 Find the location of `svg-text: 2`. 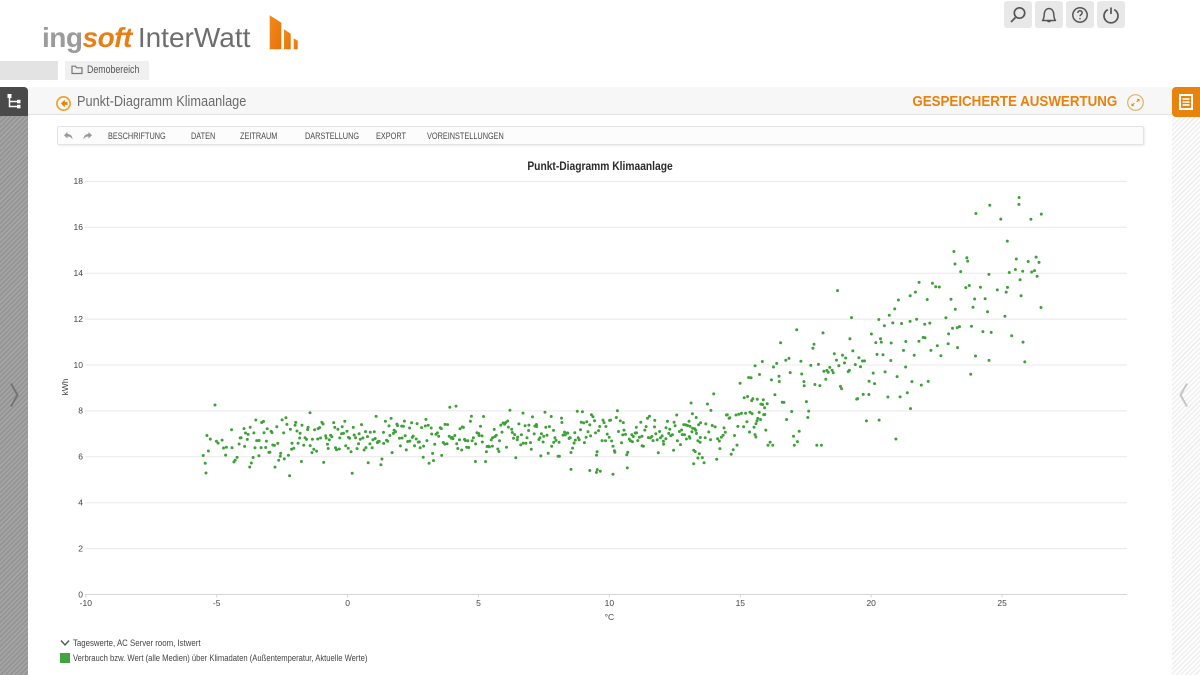

svg-text: 2 is located at coordinates (80, 548).